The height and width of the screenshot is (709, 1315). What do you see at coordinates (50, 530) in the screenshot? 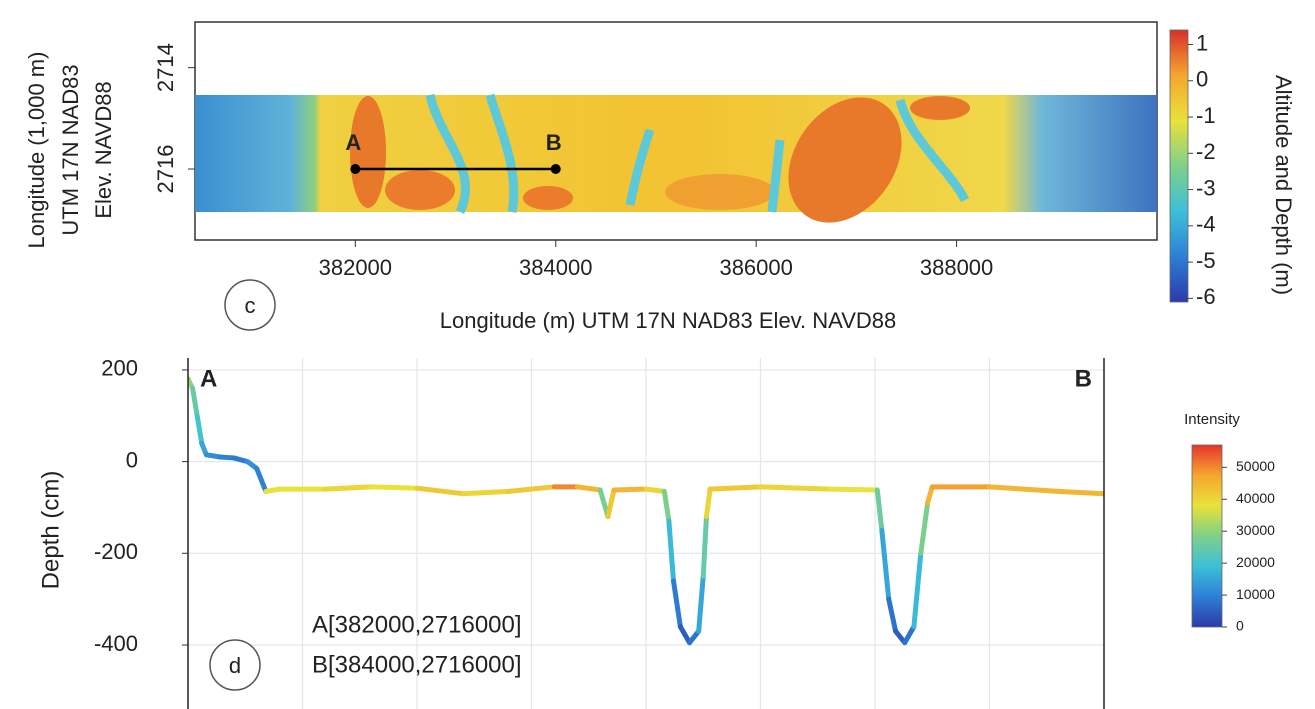
I see `y-axis-label: Depth (cm)` at bounding box center [50, 530].